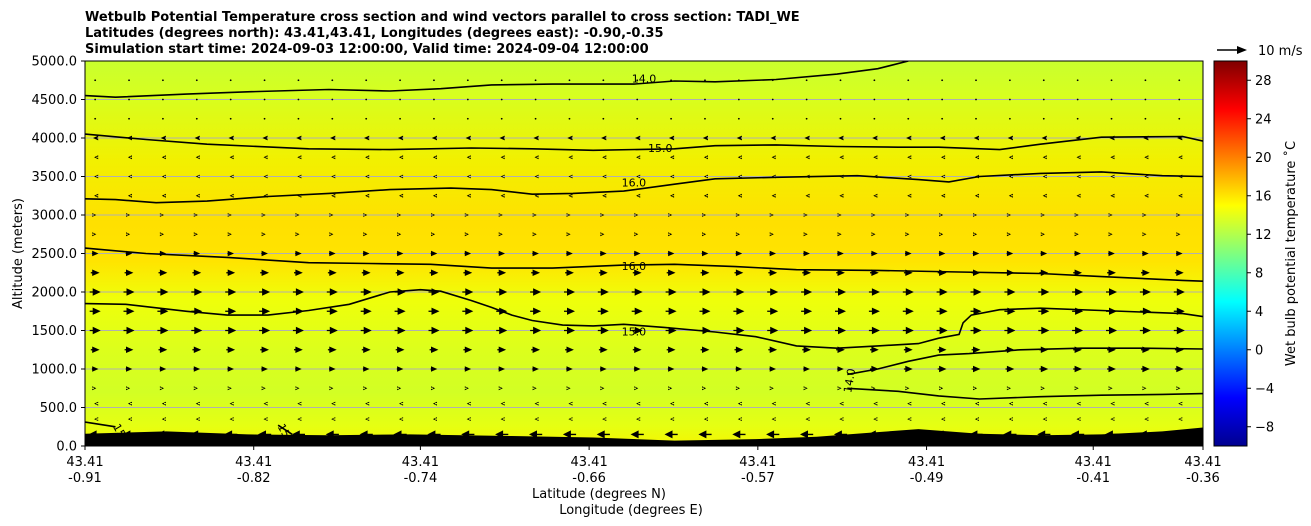 The width and height of the screenshot is (1311, 526). Describe the element at coordinates (1203, 478) in the screenshot. I see `x-tick-lon-label-7: -0.36` at that location.